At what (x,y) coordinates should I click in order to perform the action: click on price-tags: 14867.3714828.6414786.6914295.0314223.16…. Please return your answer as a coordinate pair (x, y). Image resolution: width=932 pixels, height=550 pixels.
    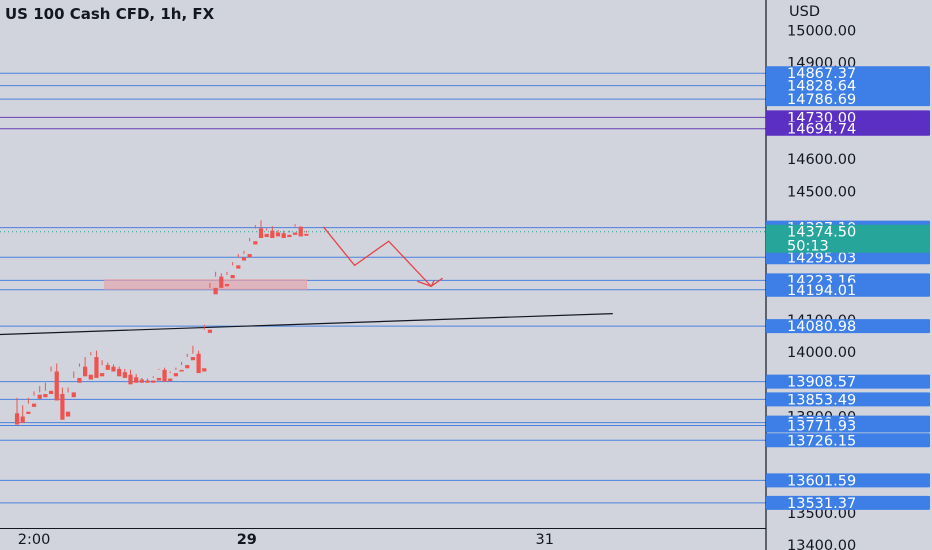
    Looking at the image, I should click on (848, 289).